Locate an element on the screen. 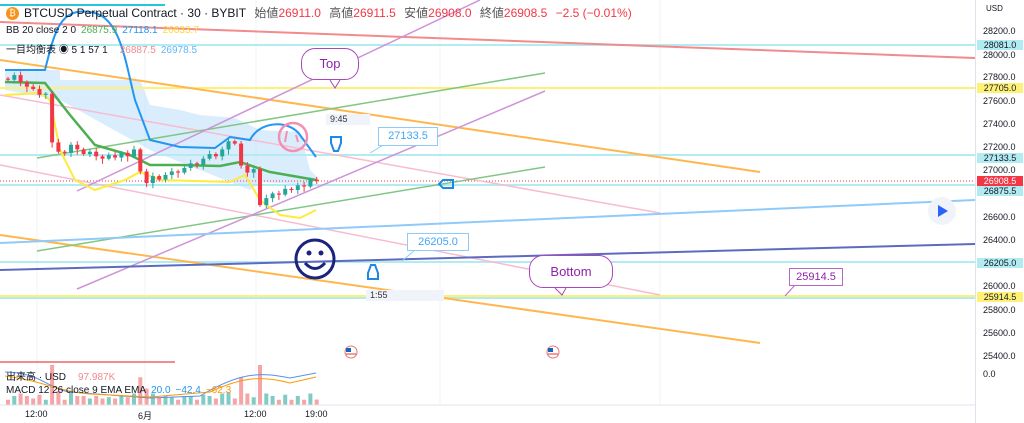  price-tick: 27800.0 is located at coordinates (999, 77).